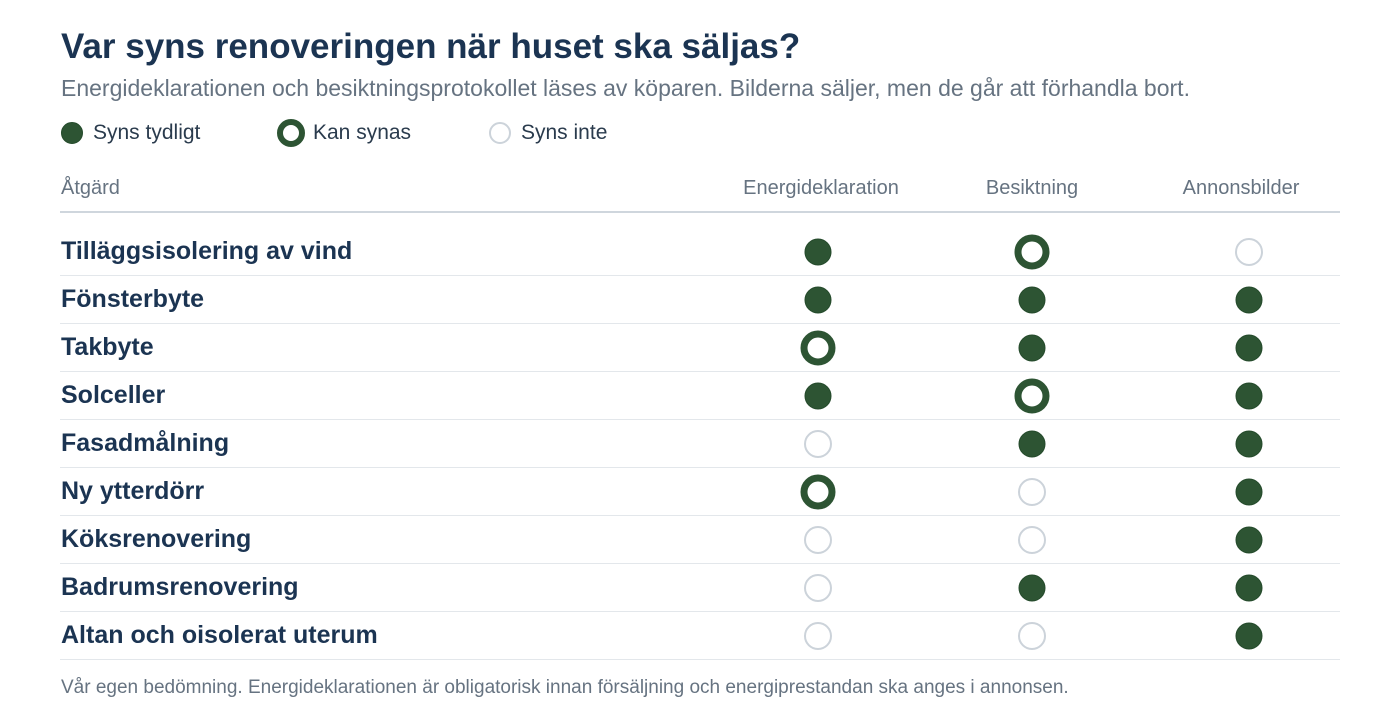  What do you see at coordinates (564, 132) in the screenshot?
I see `legend-label-none: Syns inte` at bounding box center [564, 132].